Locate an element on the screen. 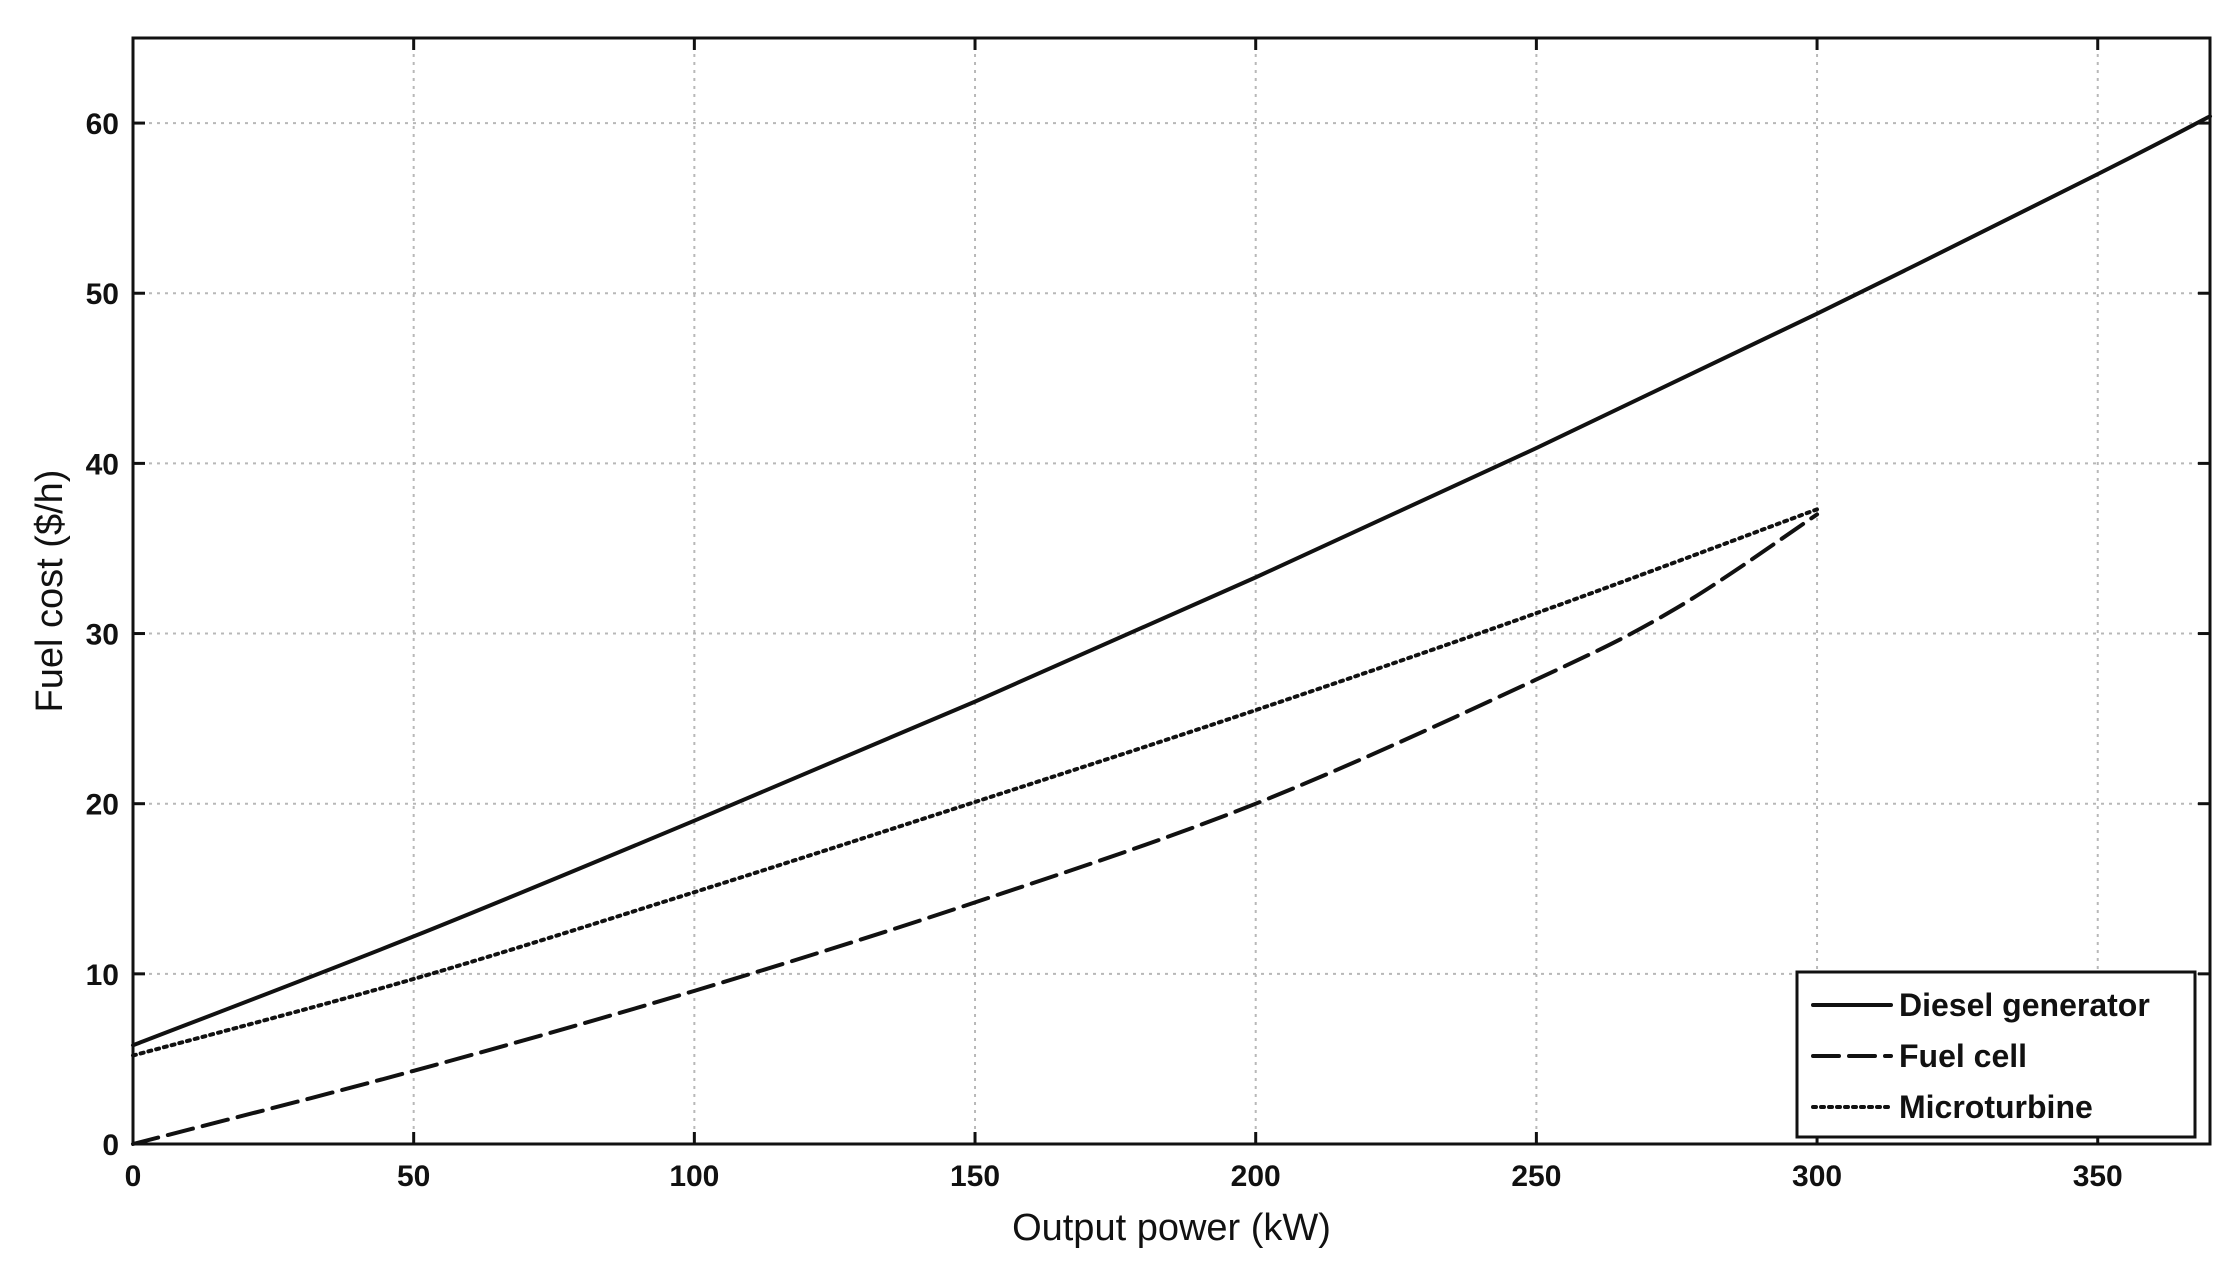 This screenshot has width=2229, height=1270. y-tick-label: 0 is located at coordinates (110, 1145).